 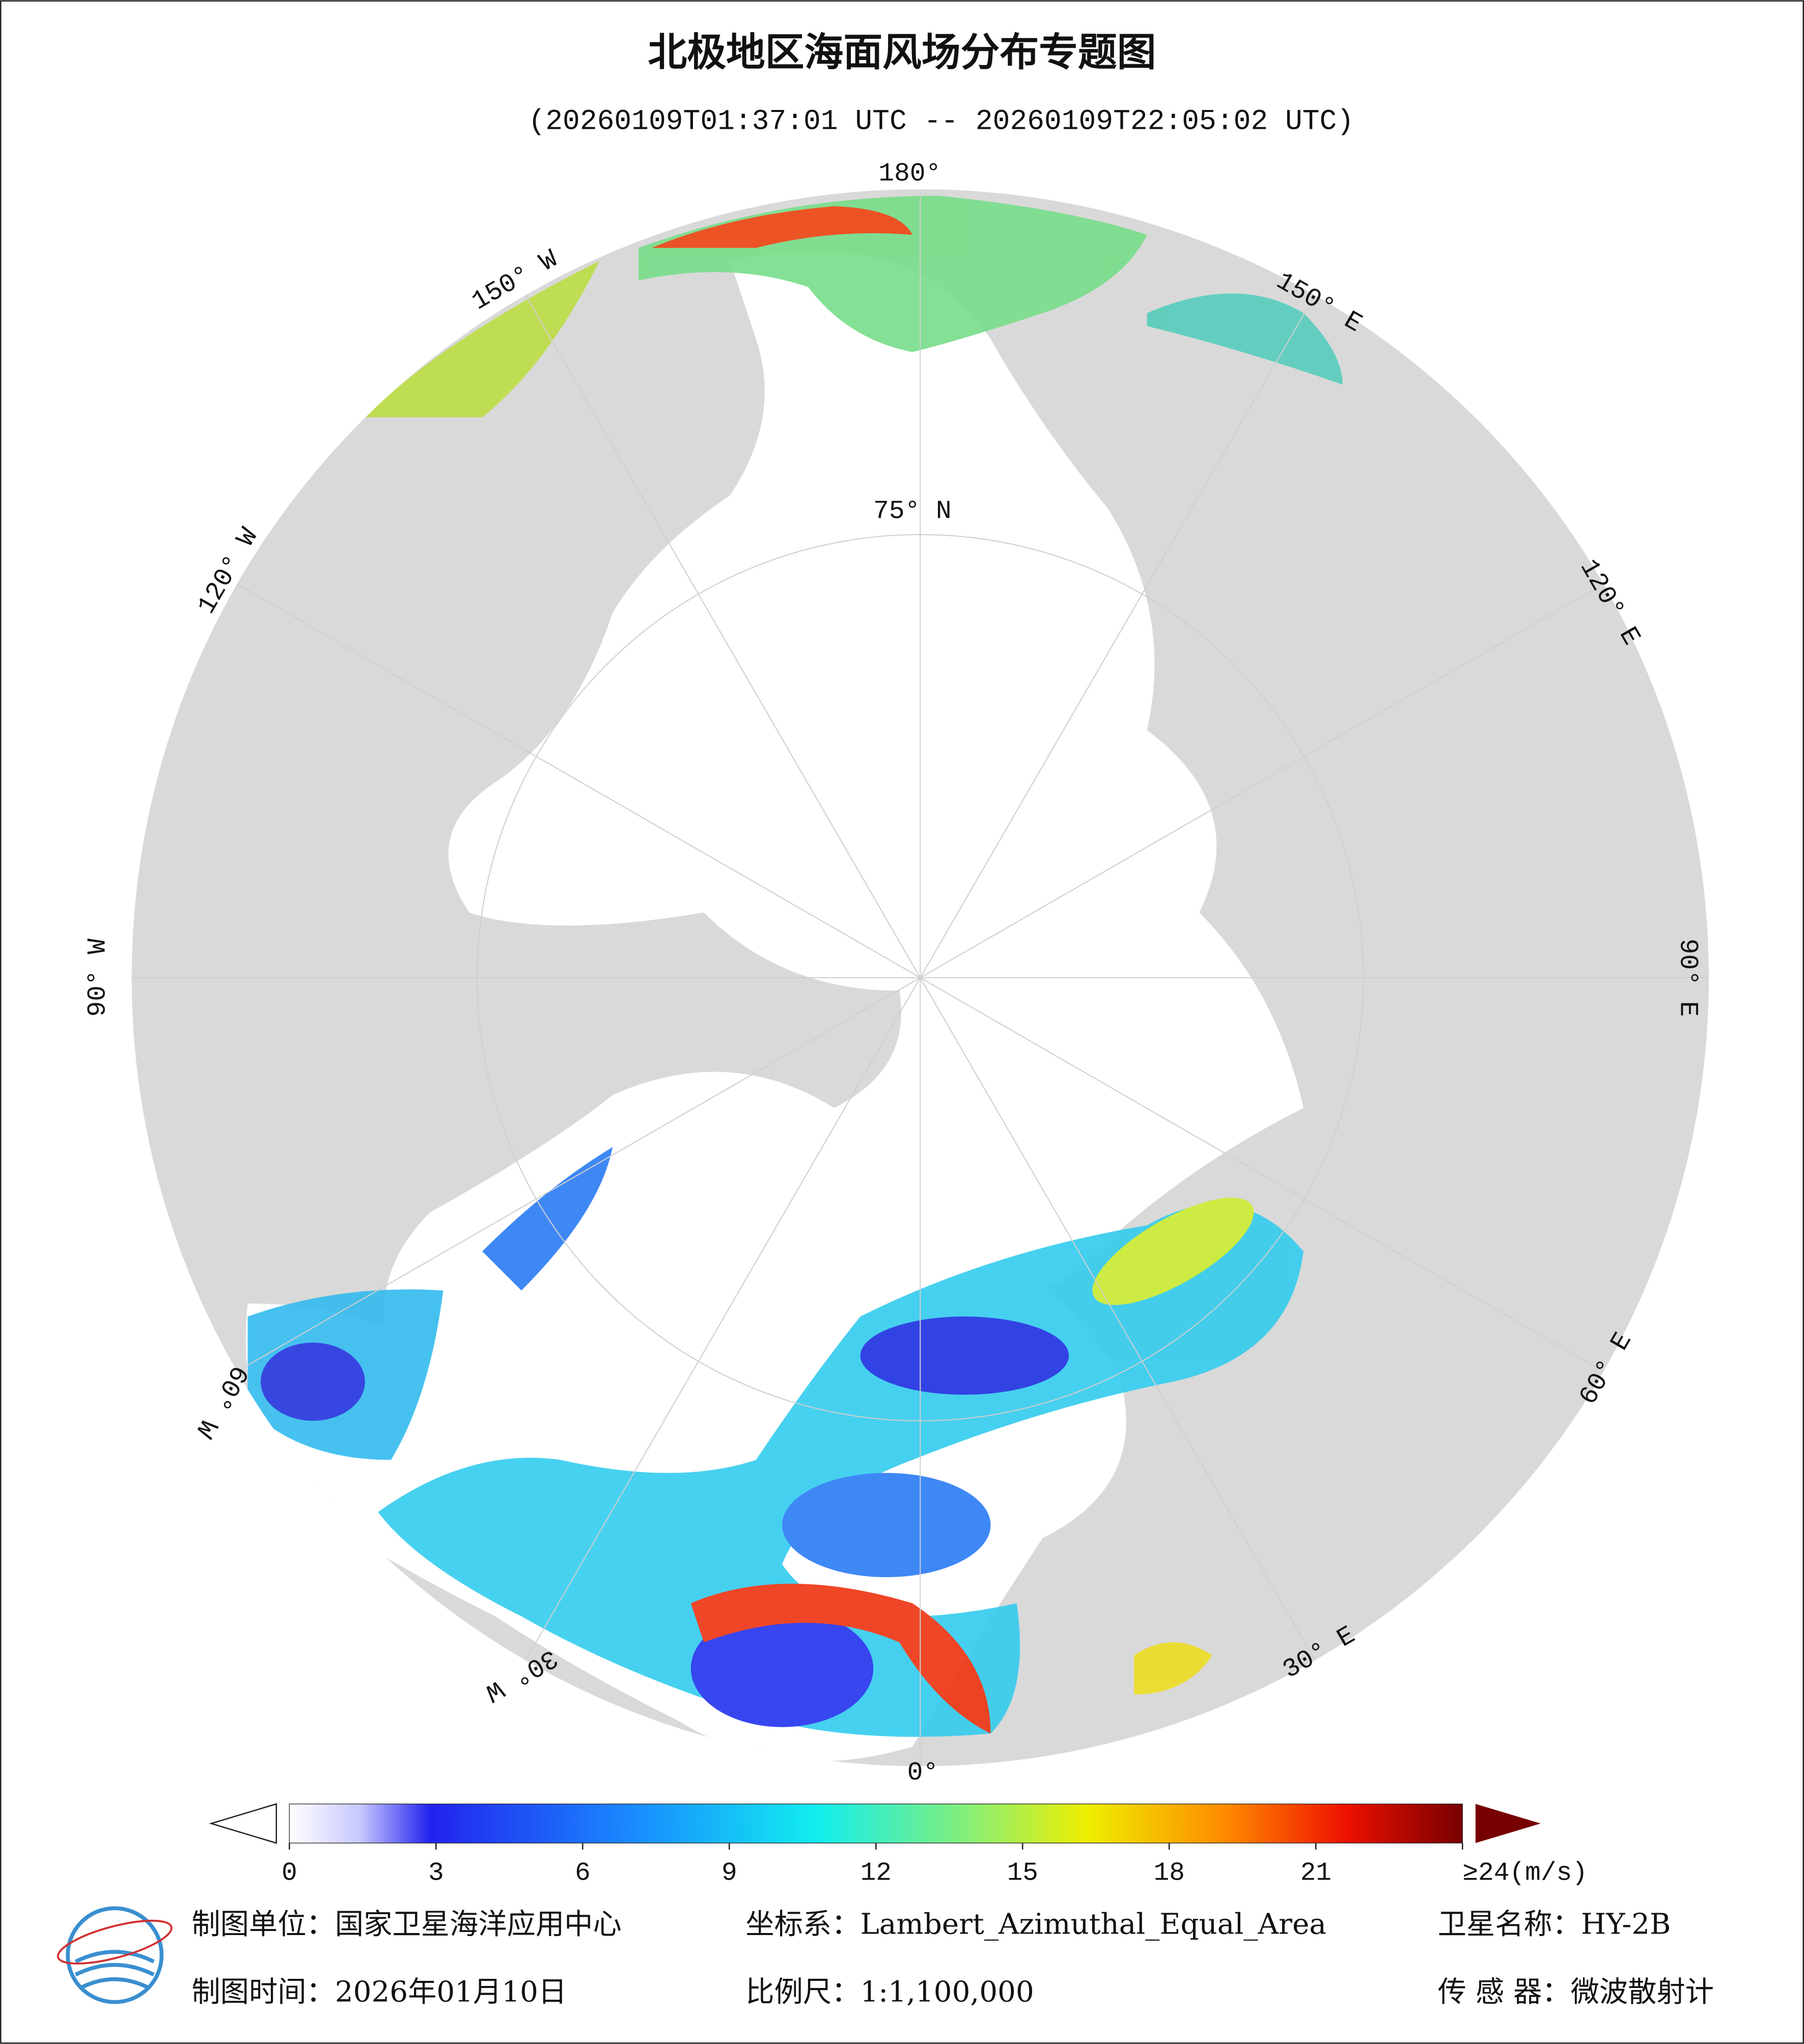 What do you see at coordinates (1022, 1873) in the screenshot?
I see `colorbar-tick-label: 15` at bounding box center [1022, 1873].